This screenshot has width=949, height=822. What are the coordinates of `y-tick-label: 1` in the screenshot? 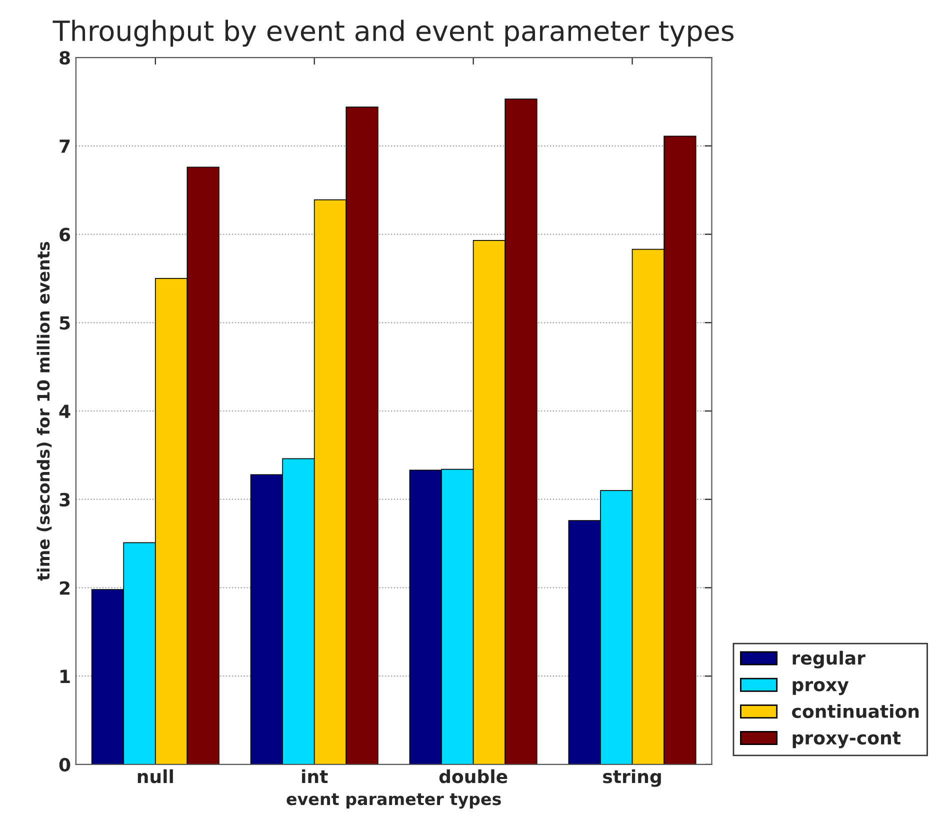 It's located at (65, 676).